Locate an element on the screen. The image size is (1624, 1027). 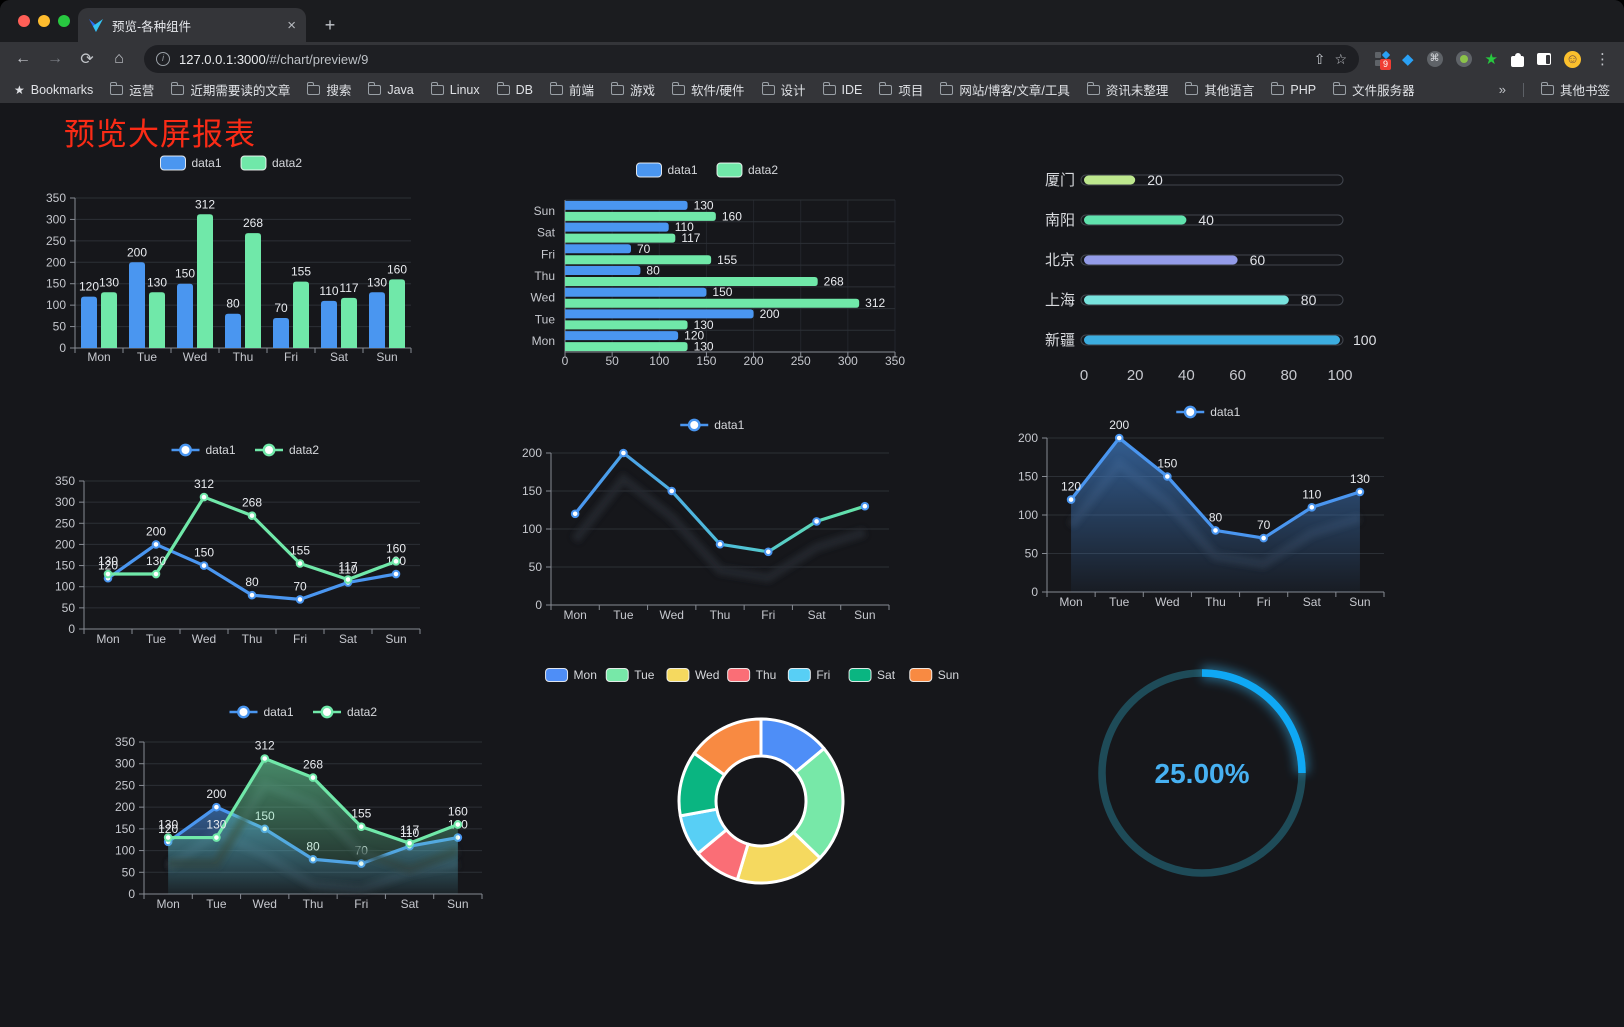
bookmark-folder: 游戏 is located at coordinates (633, 89).